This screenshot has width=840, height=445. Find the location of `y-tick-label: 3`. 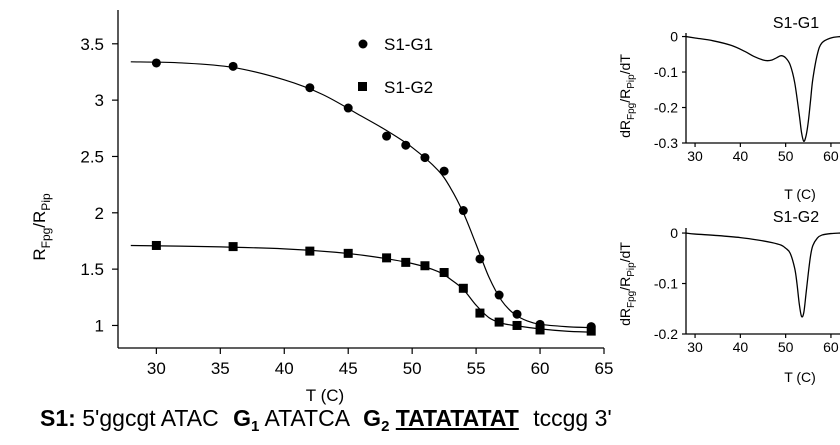

y-tick-label: 3 is located at coordinates (99, 100).